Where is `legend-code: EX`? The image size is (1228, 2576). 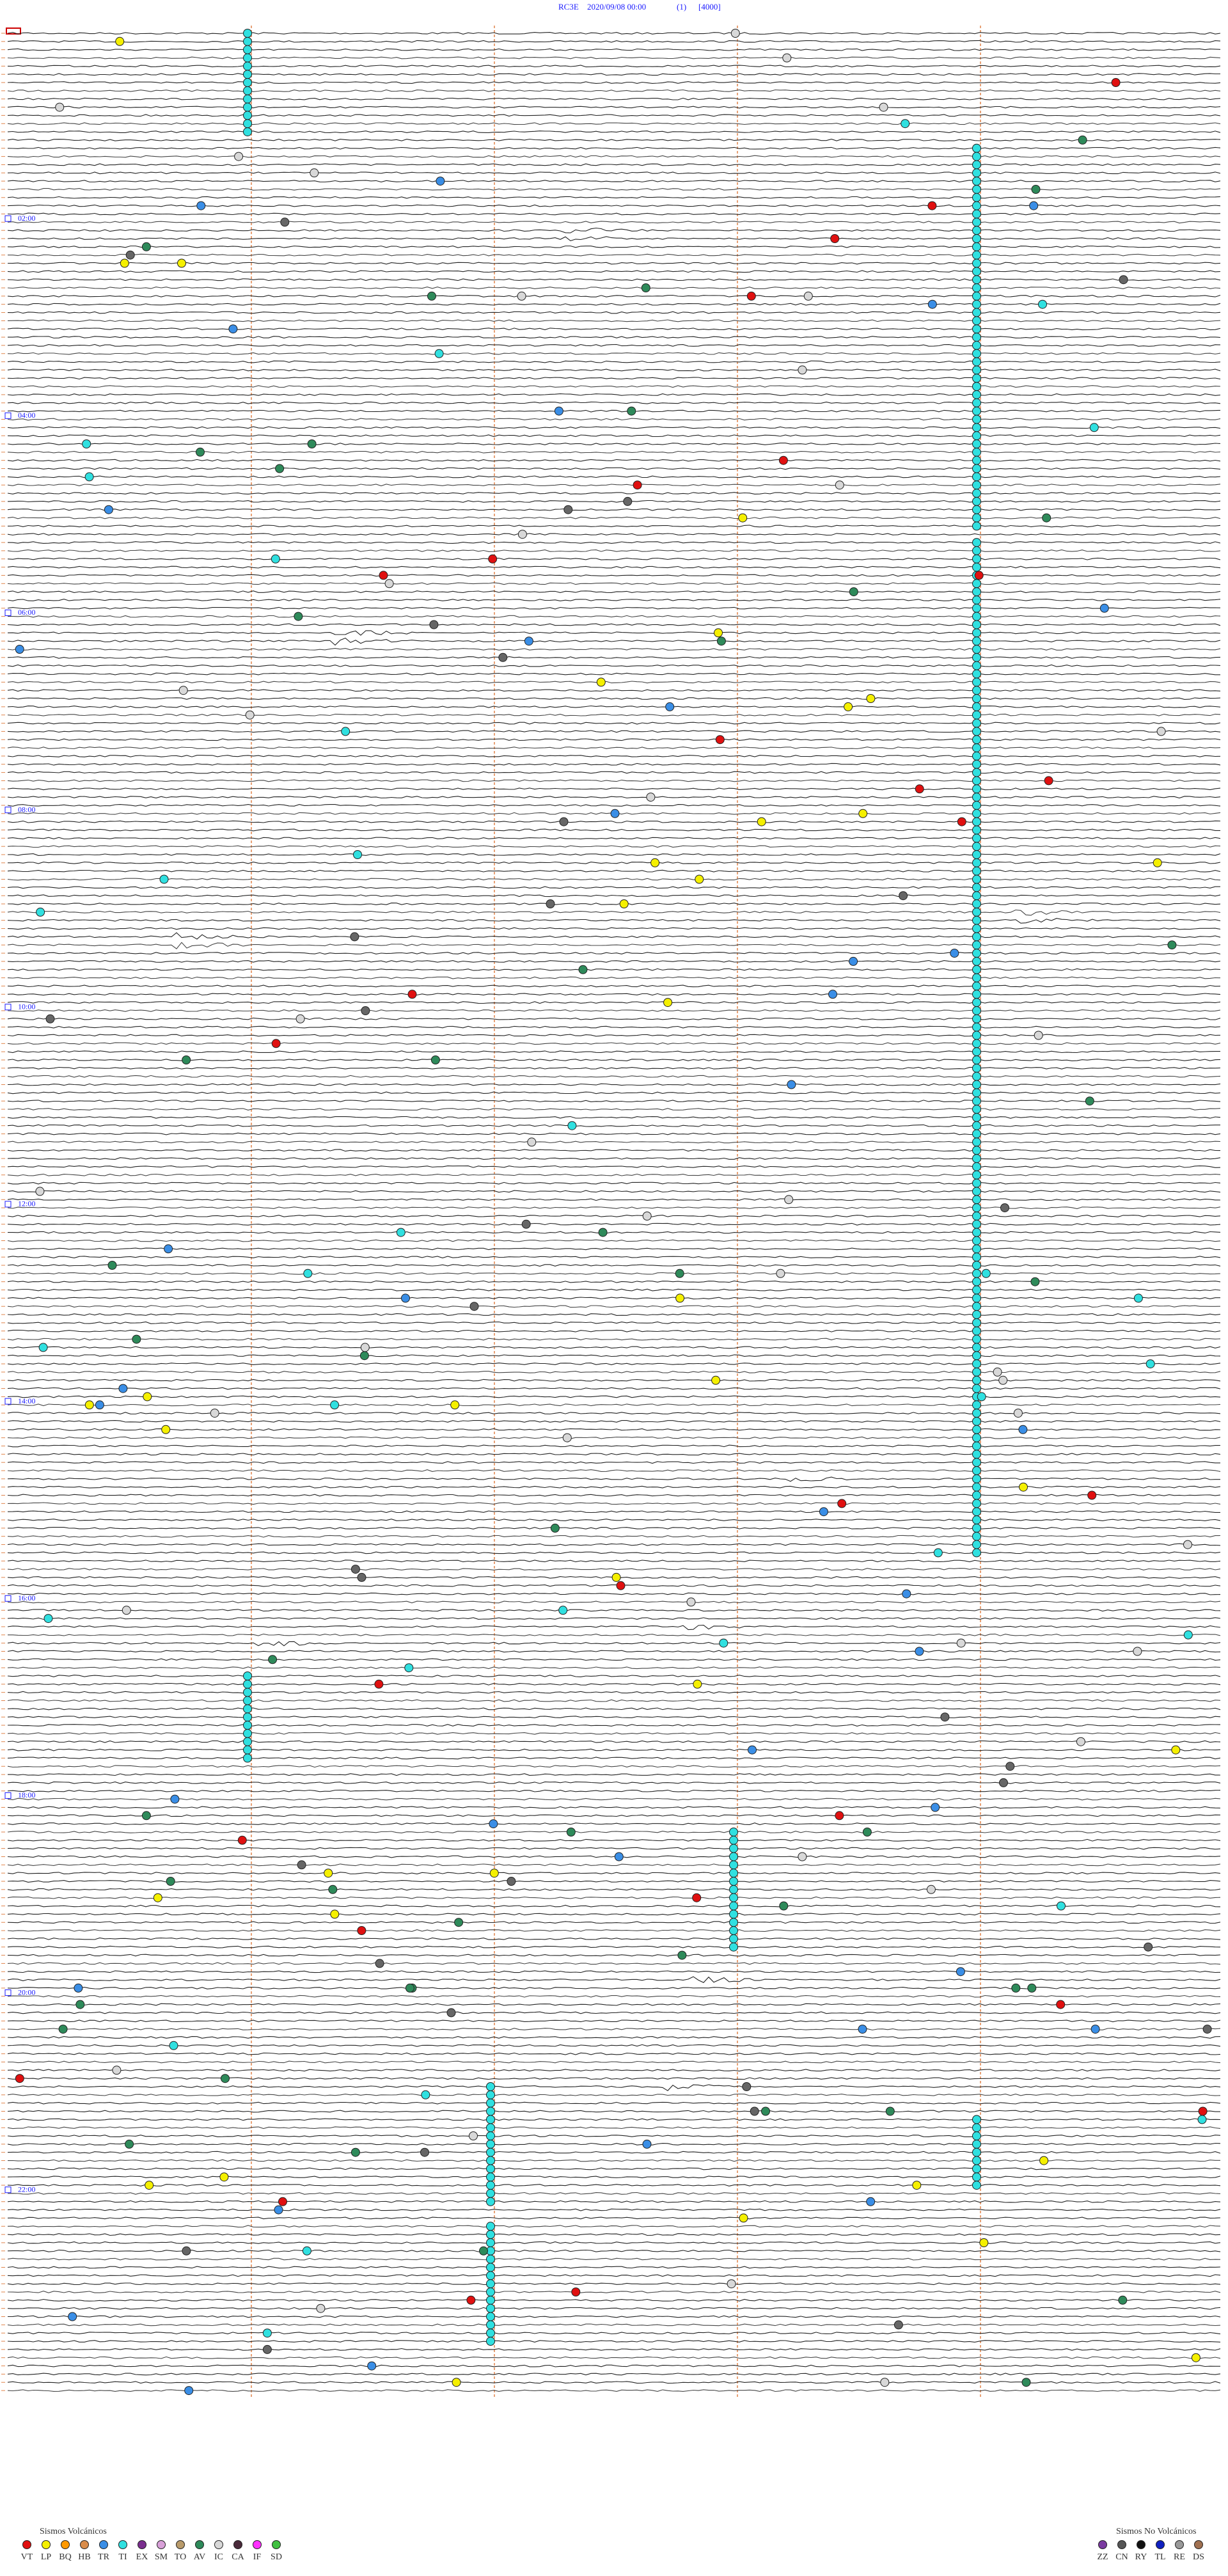 legend-code: EX is located at coordinates (142, 2557).